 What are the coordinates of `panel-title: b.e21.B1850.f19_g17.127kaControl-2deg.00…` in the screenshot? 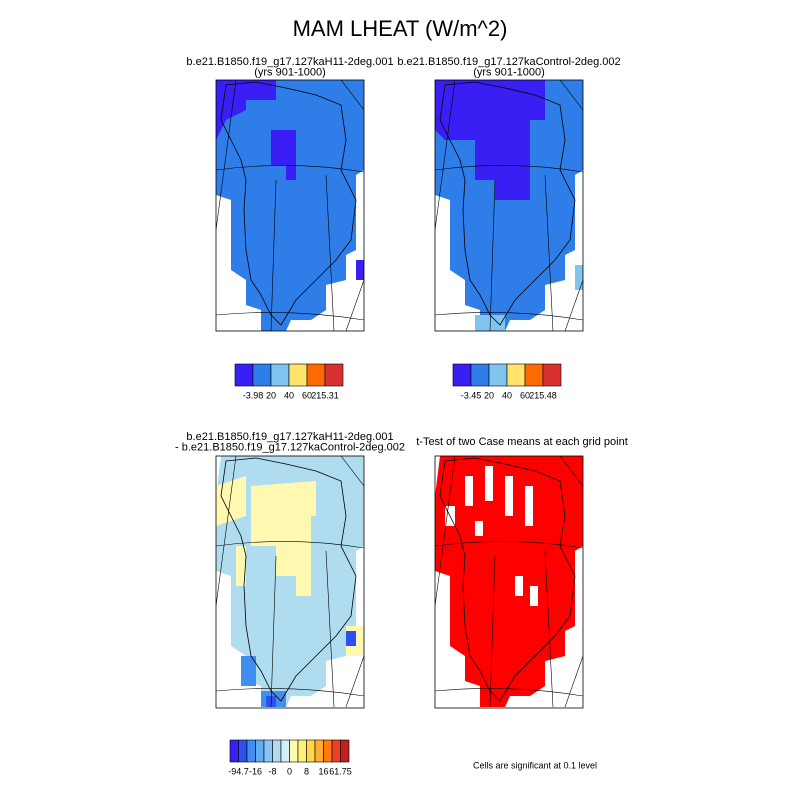 It's located at (508, 62).